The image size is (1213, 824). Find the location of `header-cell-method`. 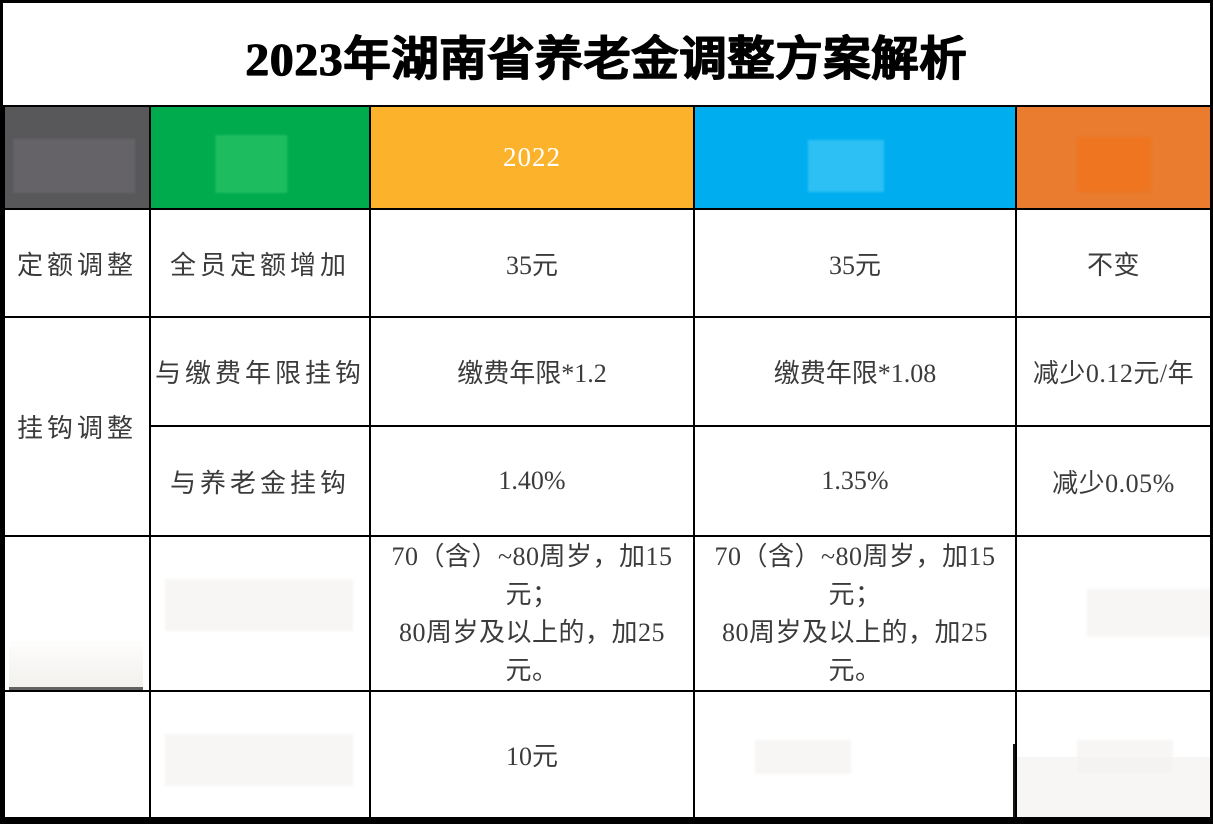

header-cell-method is located at coordinates (260, 157).